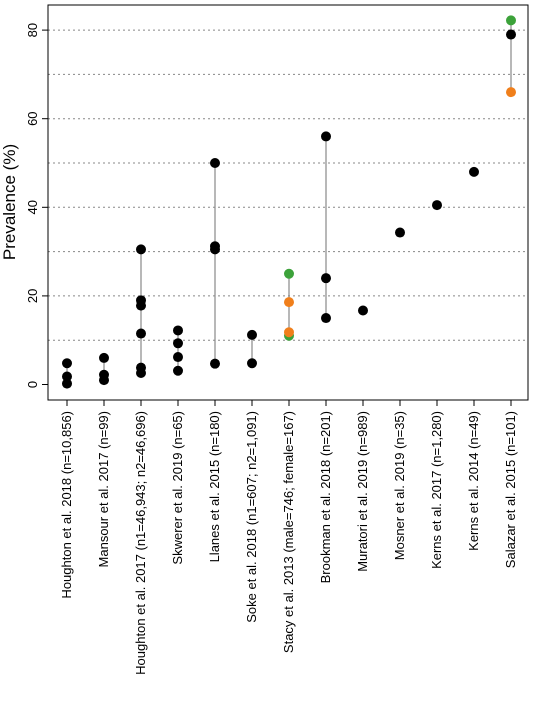  Describe the element at coordinates (32, 384) in the screenshot. I see `y-tick-label: 0` at that location.